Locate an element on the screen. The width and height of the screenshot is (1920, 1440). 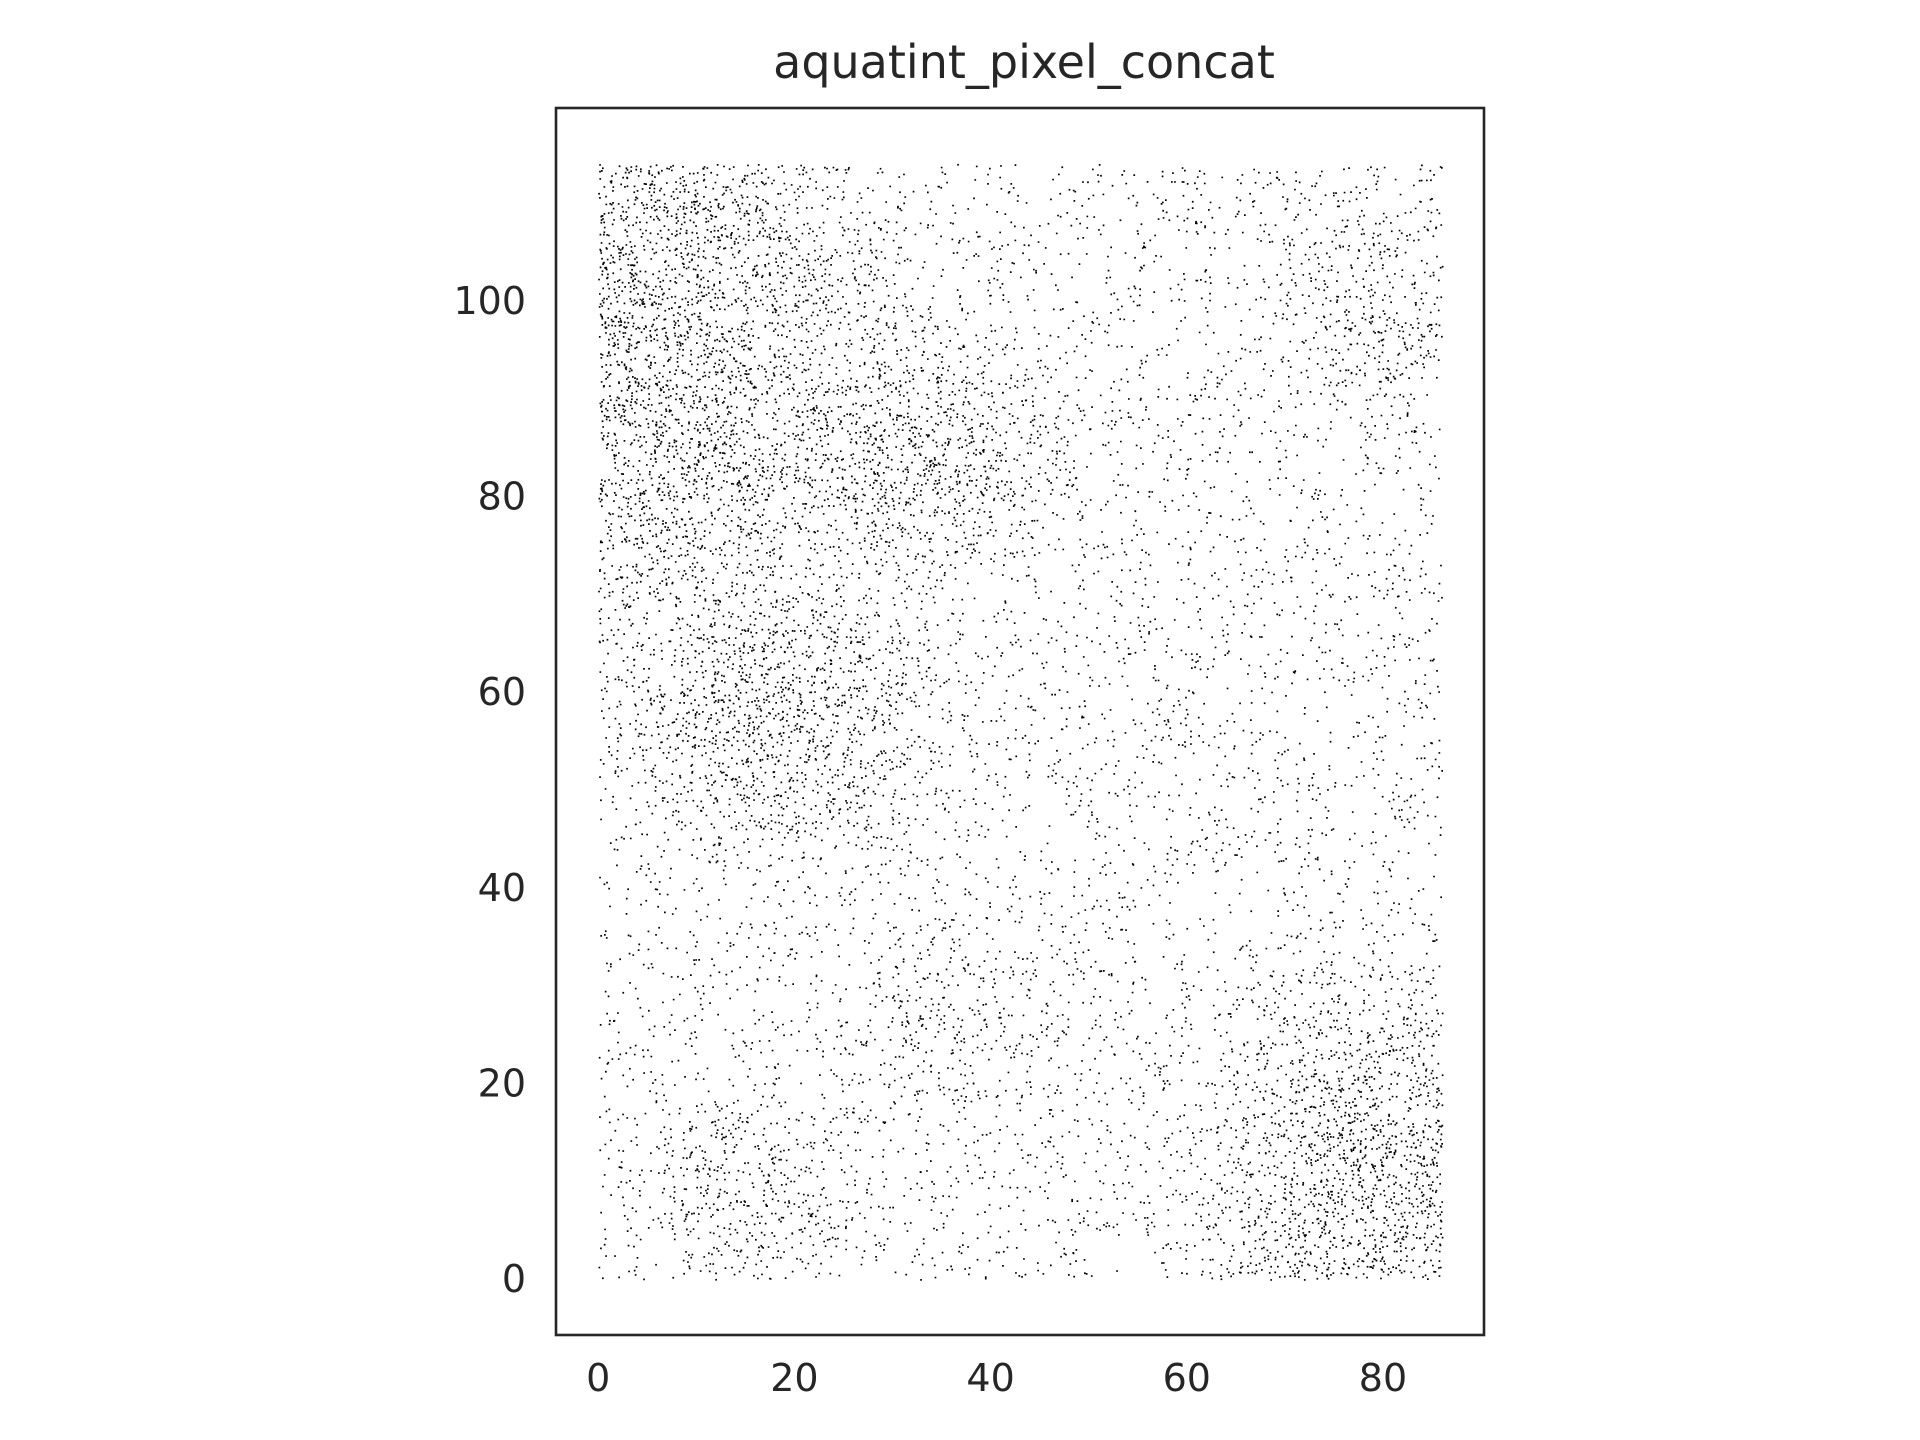
chart-title: aquatint_pixel_concat is located at coordinates (1024, 62).